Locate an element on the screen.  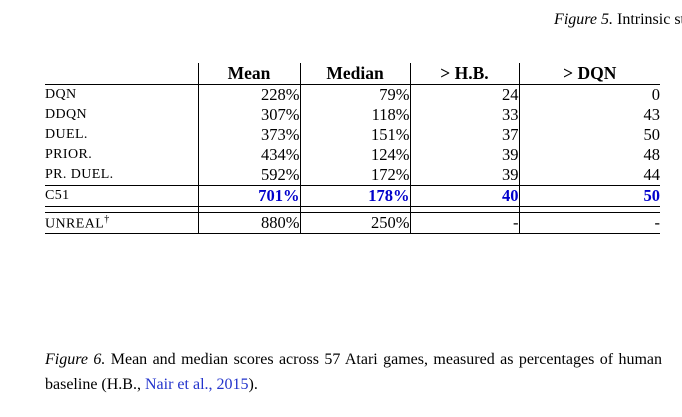
table-row-dqn: DQN 228% 79% 24 0 is located at coordinates (352, 94).